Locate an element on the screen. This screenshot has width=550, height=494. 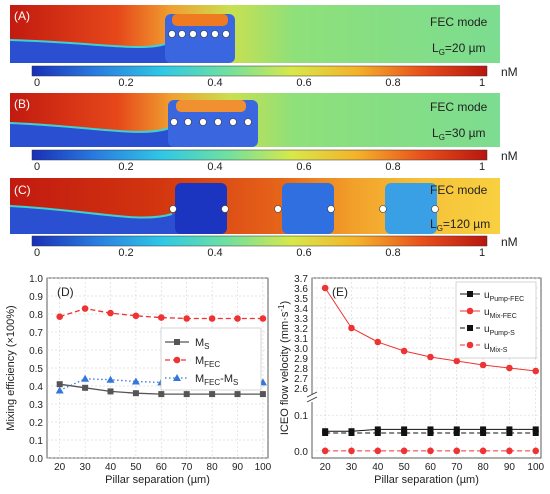
panel-c-label: (C) is located at coordinates (22, 190).